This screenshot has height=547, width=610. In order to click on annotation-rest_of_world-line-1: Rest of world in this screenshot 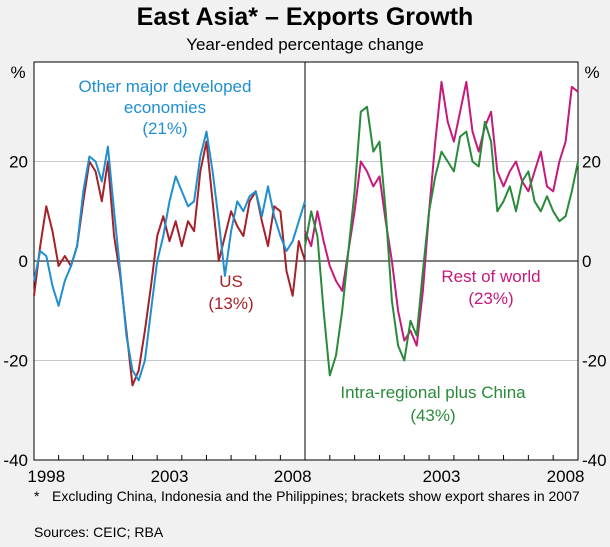, I will do `click(490, 276)`.